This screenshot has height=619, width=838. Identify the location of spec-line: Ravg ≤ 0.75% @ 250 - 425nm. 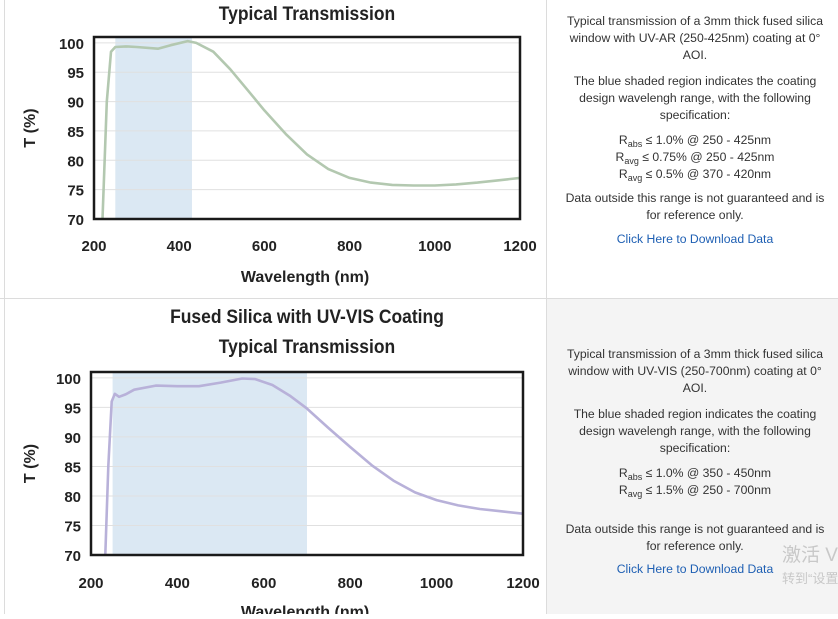
(695, 158).